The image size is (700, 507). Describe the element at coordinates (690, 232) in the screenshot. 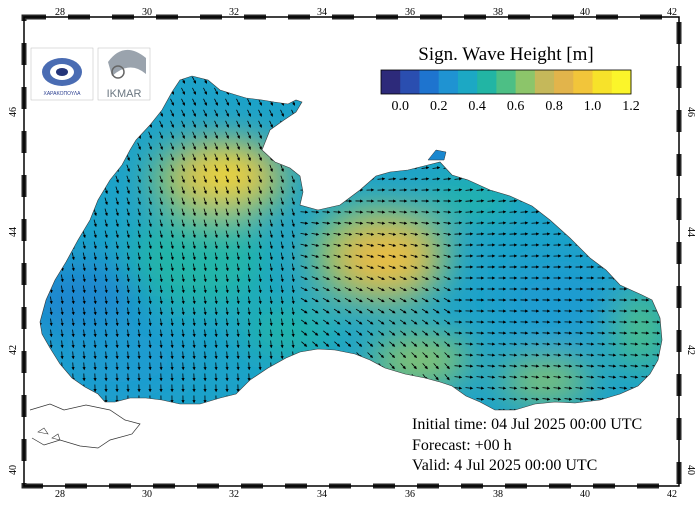

I see `lat-right-44: 44` at that location.